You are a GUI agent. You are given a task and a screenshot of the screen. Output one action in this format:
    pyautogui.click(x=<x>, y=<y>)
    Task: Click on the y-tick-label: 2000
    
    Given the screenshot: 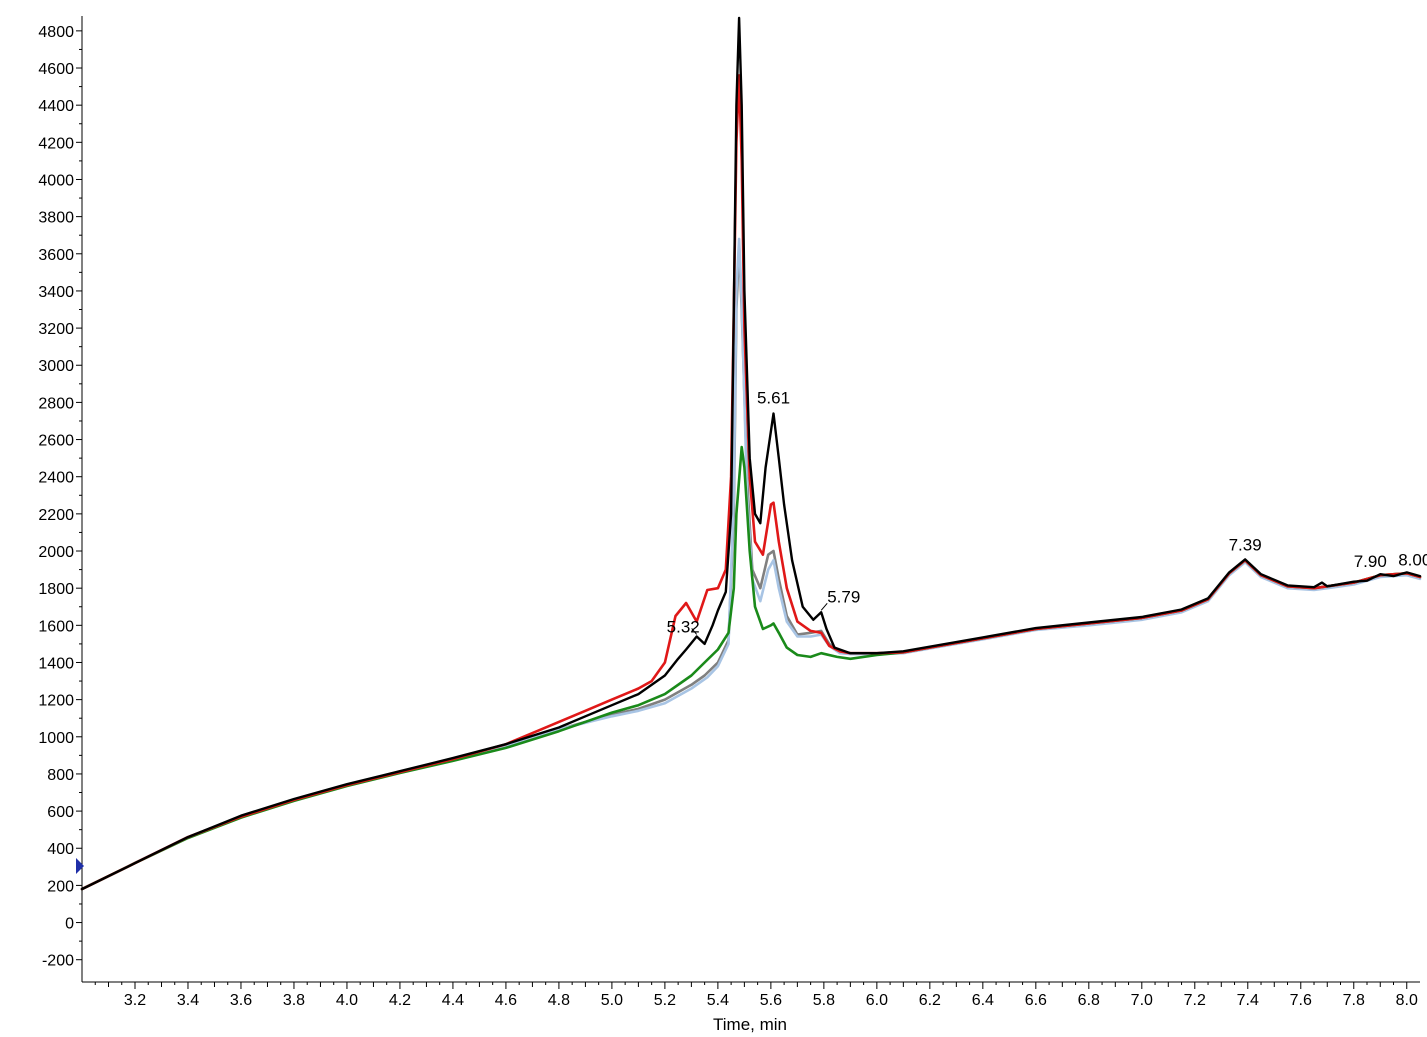 What is the action you would take?
    pyautogui.click(x=56, y=552)
    